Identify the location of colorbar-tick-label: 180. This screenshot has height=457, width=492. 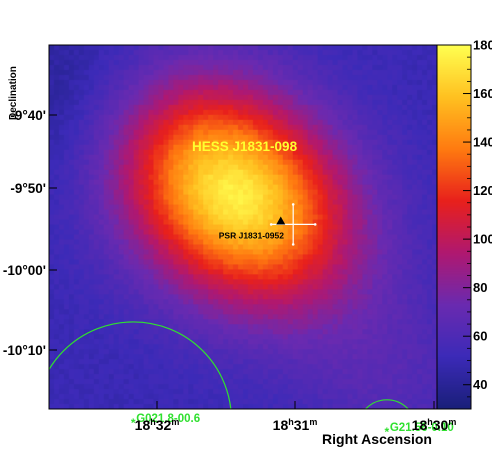
(482, 45).